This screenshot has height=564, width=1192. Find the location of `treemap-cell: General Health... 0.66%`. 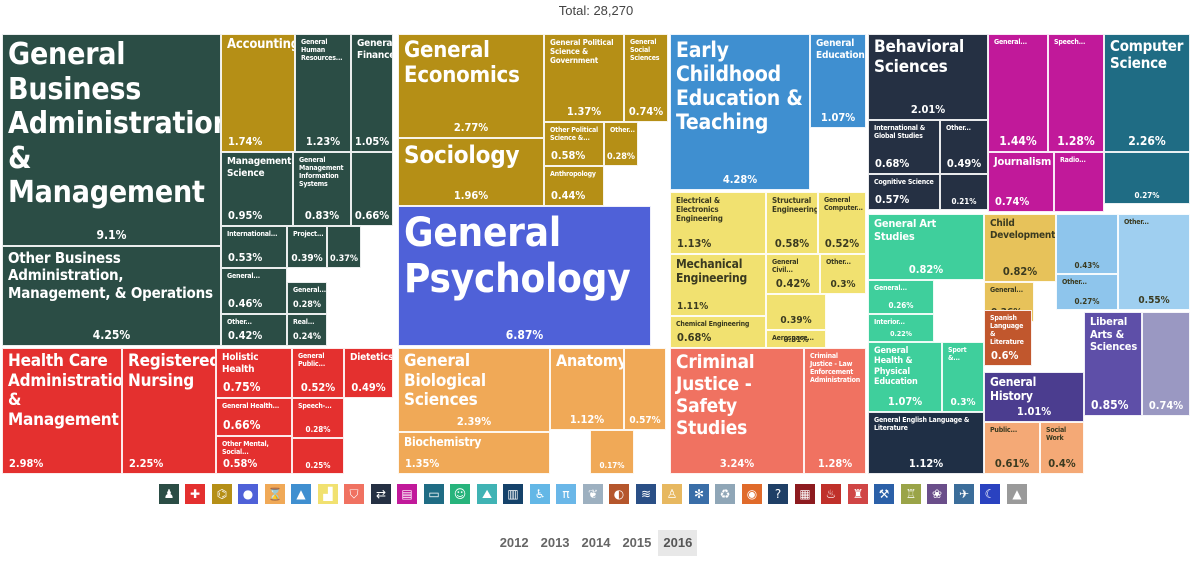

treemap-cell: General Health... 0.66% is located at coordinates (254, 417).